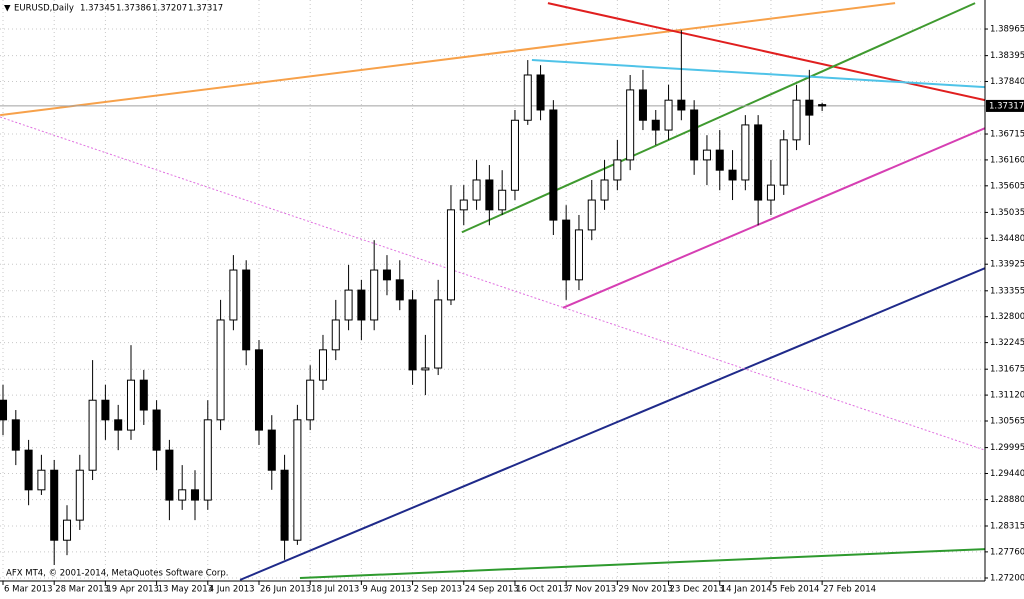  What do you see at coordinates (1007, 343) in the screenshot?
I see `y-tick-label: 1.32245` at bounding box center [1007, 343].